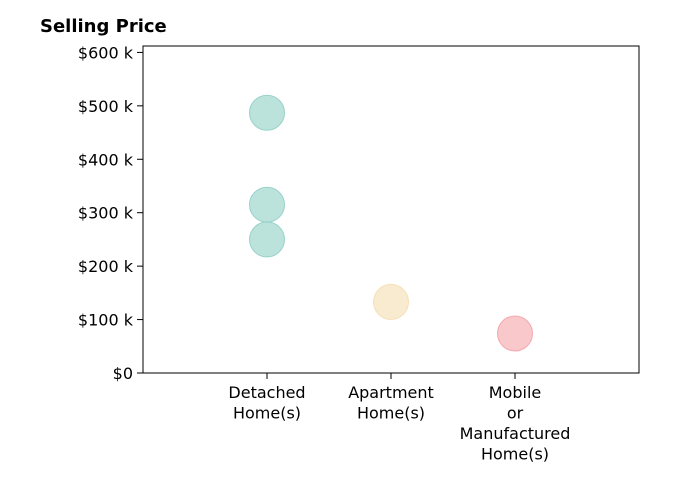 Image resolution: width=679 pixels, height=503 pixels. I want to click on x-tick-label: Apartment Home(s), so click(391, 403).